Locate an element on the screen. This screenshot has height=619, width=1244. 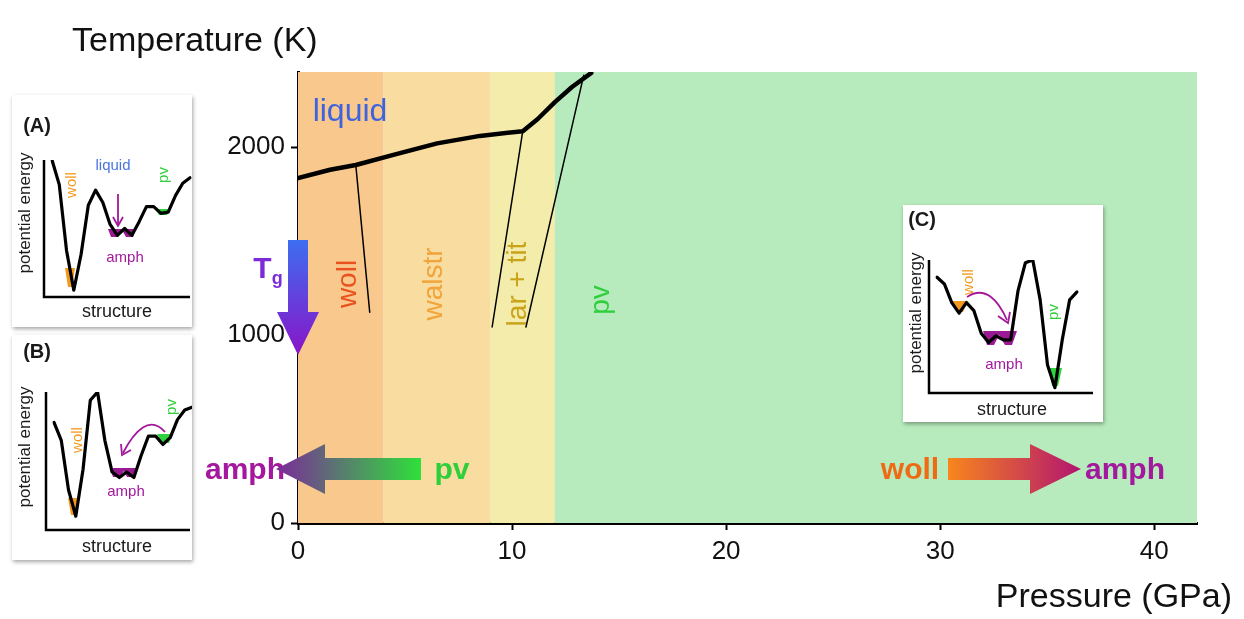
x-tick-label: 0 is located at coordinates (298, 549).